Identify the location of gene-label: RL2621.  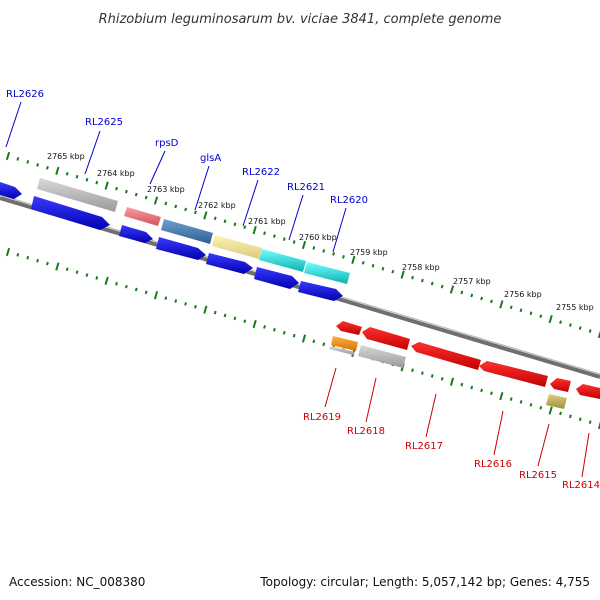
(306, 187).